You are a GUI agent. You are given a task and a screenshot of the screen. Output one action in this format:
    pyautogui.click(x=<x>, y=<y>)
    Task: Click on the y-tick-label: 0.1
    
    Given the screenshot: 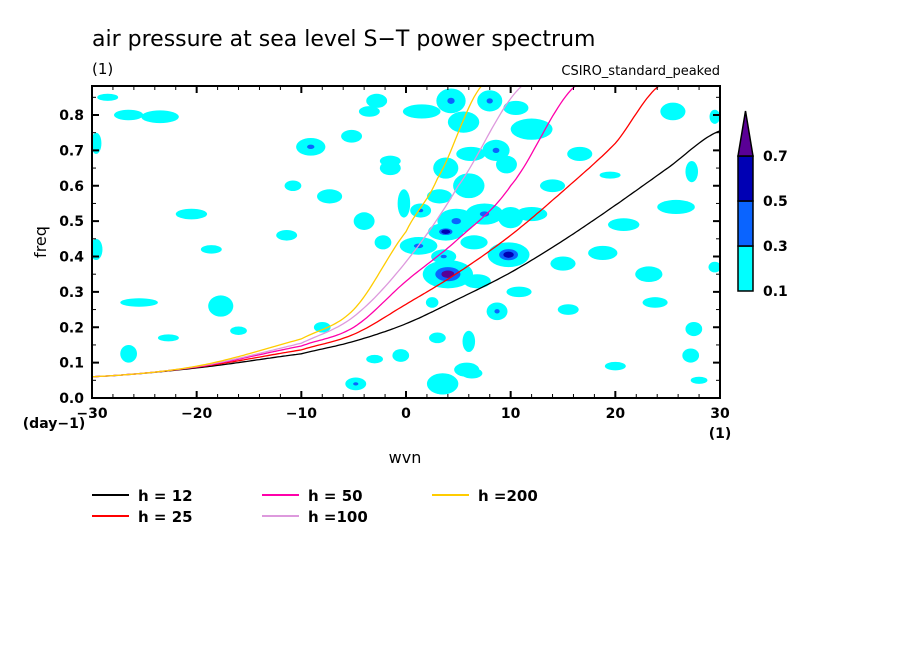 What is the action you would take?
    pyautogui.click(x=71, y=364)
    